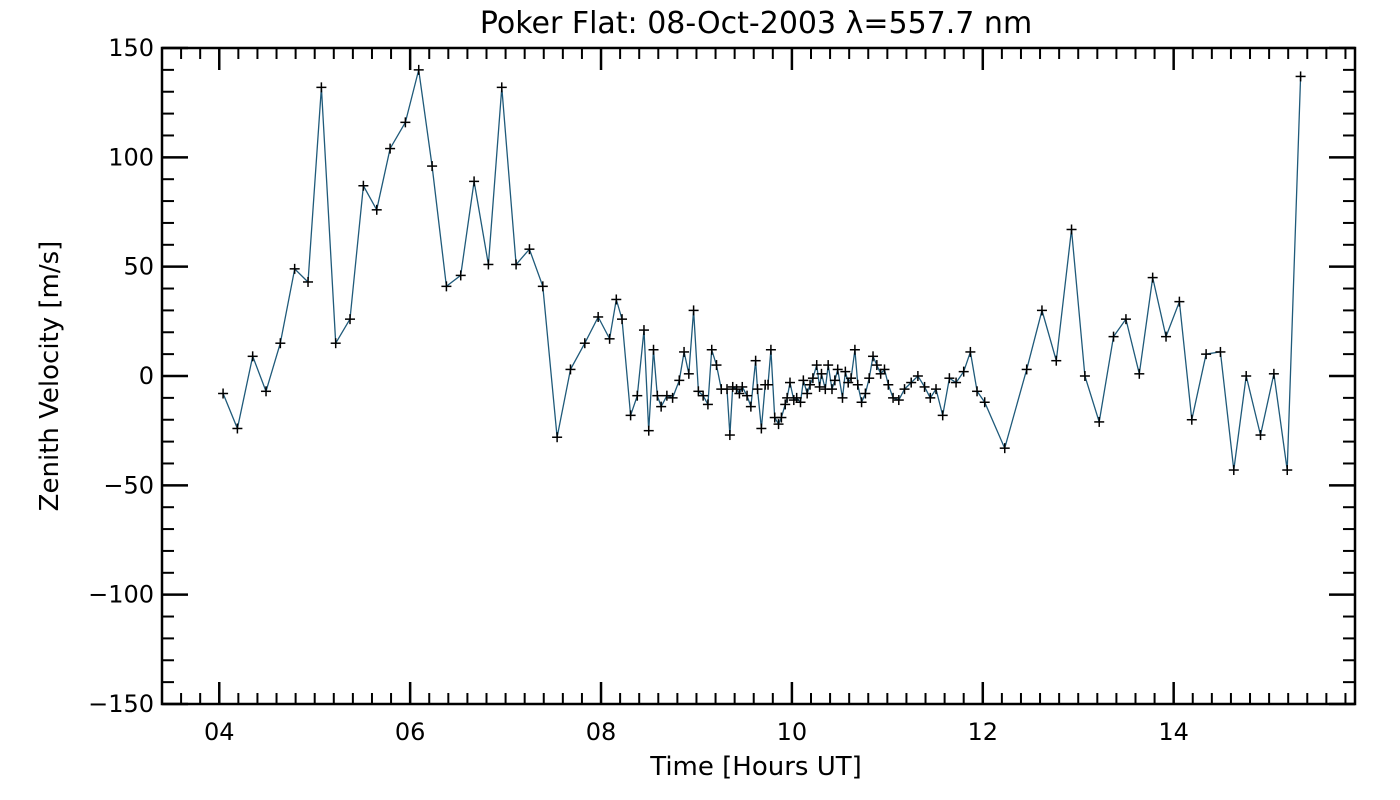  I want to click on y-tick-label: −150, so click(121, 704).